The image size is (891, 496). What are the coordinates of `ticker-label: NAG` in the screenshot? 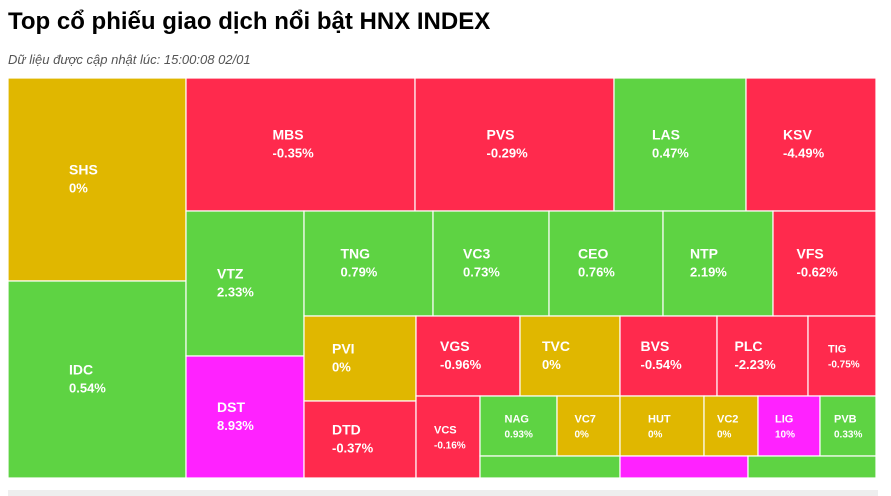 It's located at (517, 420).